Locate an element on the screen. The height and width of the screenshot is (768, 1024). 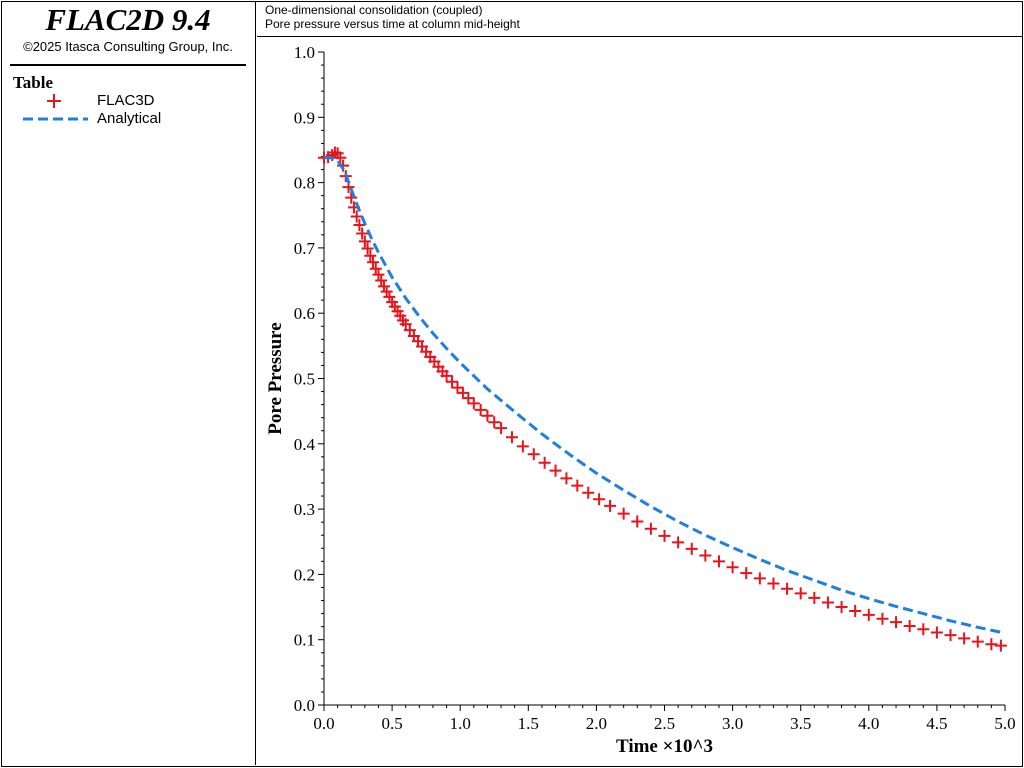
plus-icon is located at coordinates (54, 101).